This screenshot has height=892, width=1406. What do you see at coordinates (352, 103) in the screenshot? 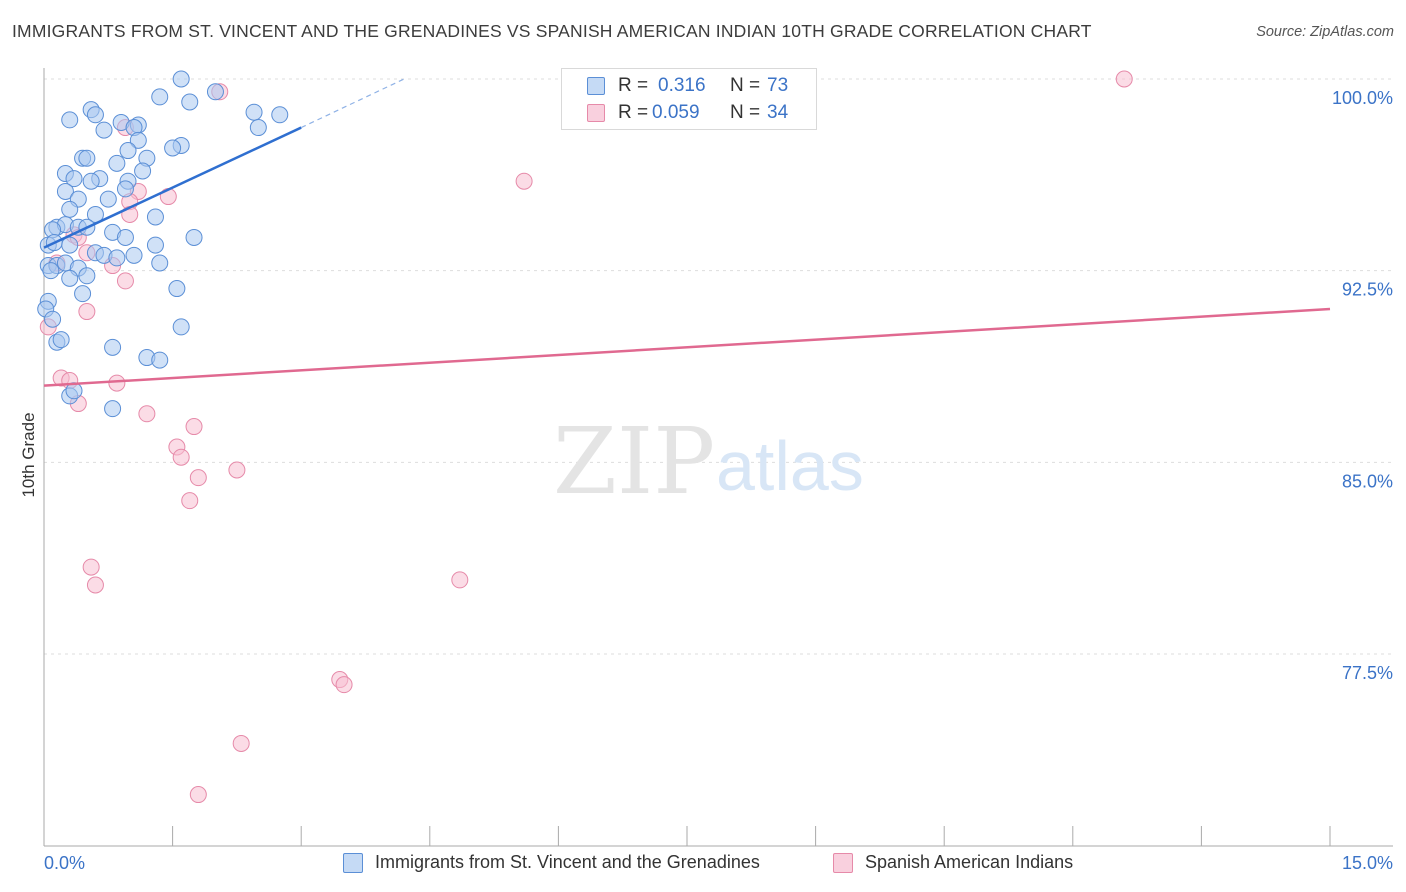
I see `blue-trend-extension` at bounding box center [352, 103].